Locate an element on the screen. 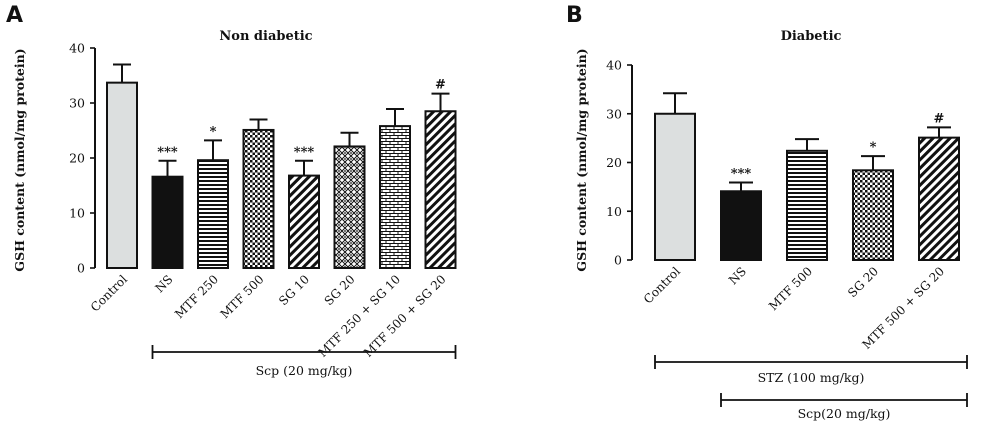 This screenshot has width=1000, height=436. x-category-label: MTF 250 is located at coordinates (196, 296).